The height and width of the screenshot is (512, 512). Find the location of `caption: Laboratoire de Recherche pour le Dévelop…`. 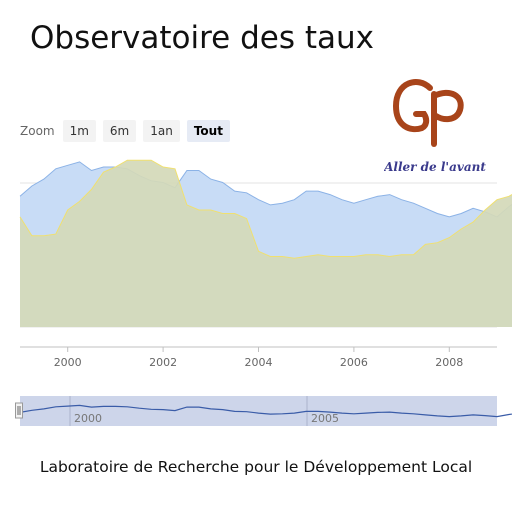

caption: Laboratoire de Recherche pour le Dévelop… is located at coordinates (256, 467).